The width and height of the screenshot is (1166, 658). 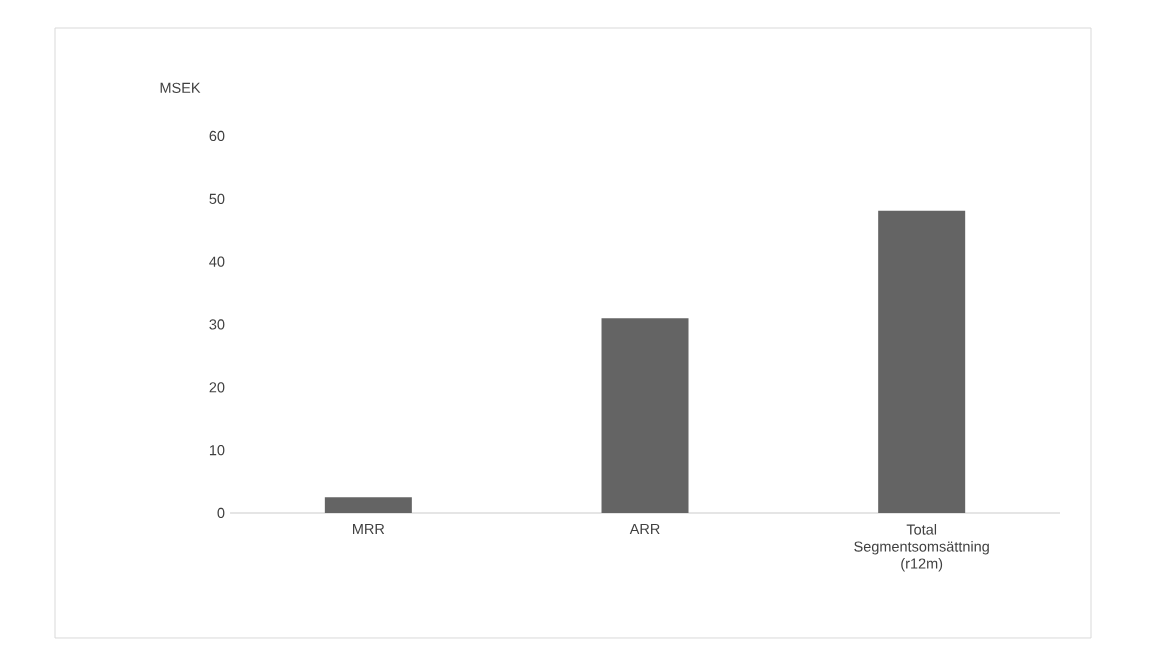 What do you see at coordinates (180, 87) in the screenshot?
I see `y-axis-title: MSEK` at bounding box center [180, 87].